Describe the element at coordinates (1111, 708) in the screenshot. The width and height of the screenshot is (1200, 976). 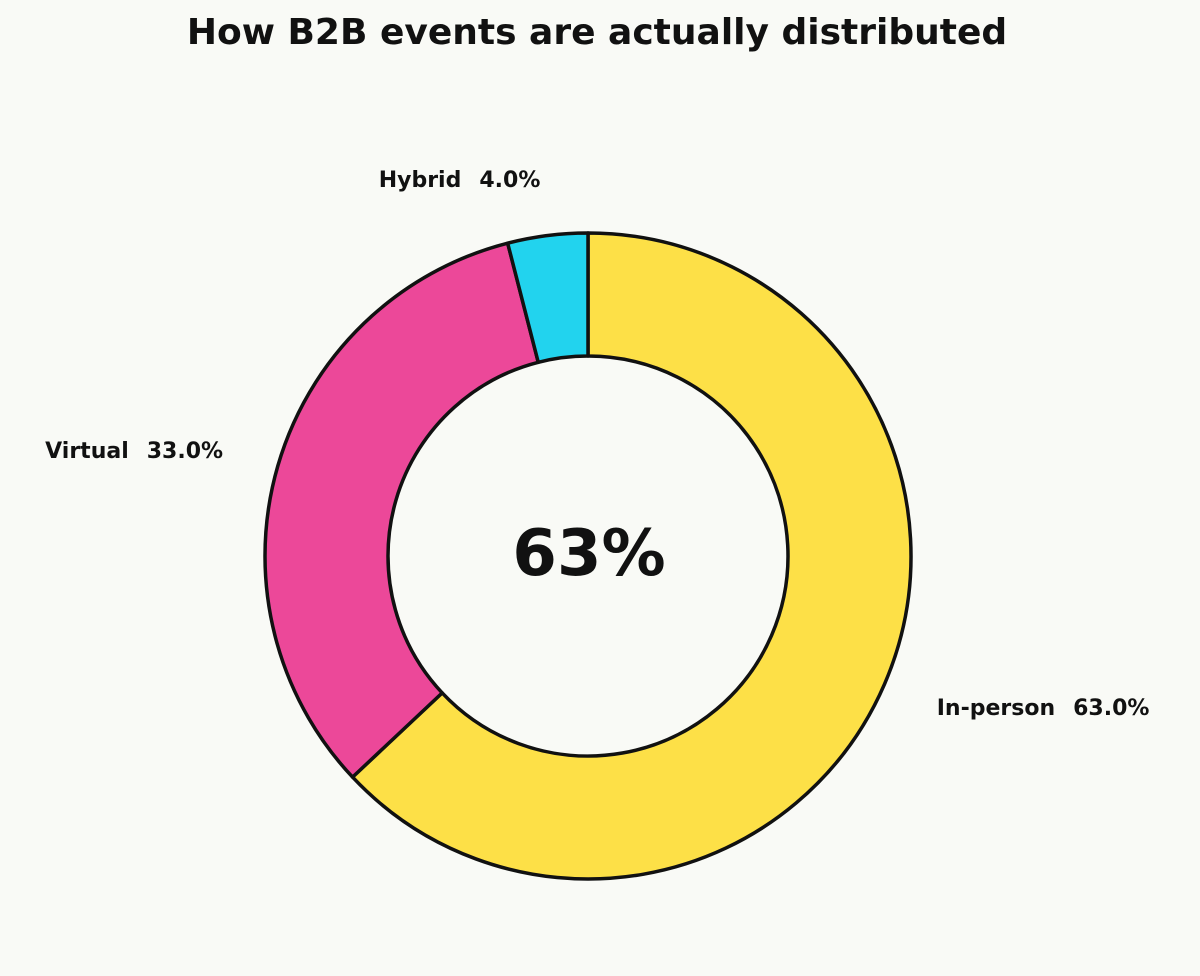
I see `slice-label-value: 63.0%` at that location.